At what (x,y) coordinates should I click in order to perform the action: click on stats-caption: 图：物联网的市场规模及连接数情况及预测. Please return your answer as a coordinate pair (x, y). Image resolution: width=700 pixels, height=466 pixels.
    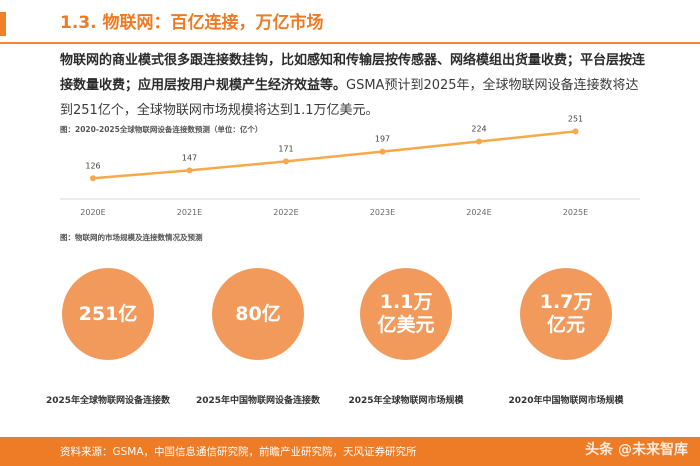
    Looking at the image, I should click on (131, 237).